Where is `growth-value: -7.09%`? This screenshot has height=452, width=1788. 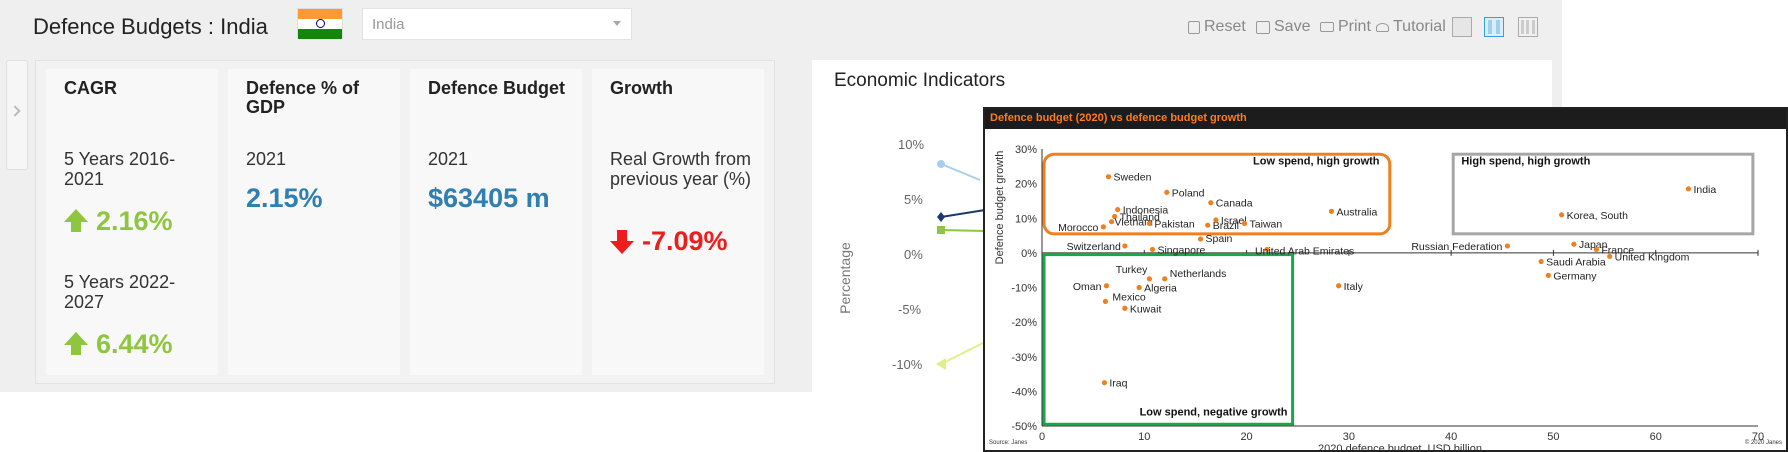 growth-value: -7.09% is located at coordinates (669, 241).